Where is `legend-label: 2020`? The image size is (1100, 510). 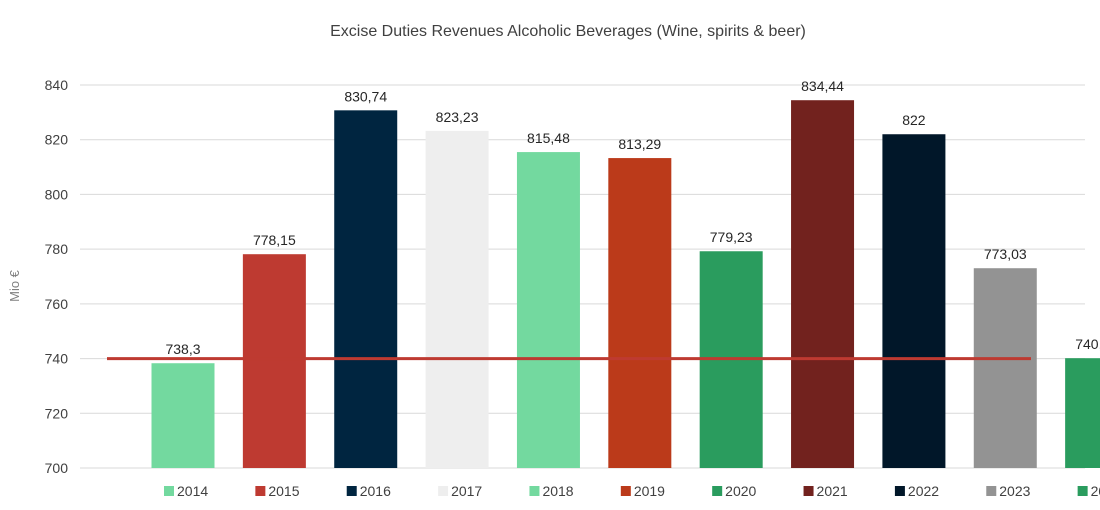
legend-label: 2020 is located at coordinates (740, 491).